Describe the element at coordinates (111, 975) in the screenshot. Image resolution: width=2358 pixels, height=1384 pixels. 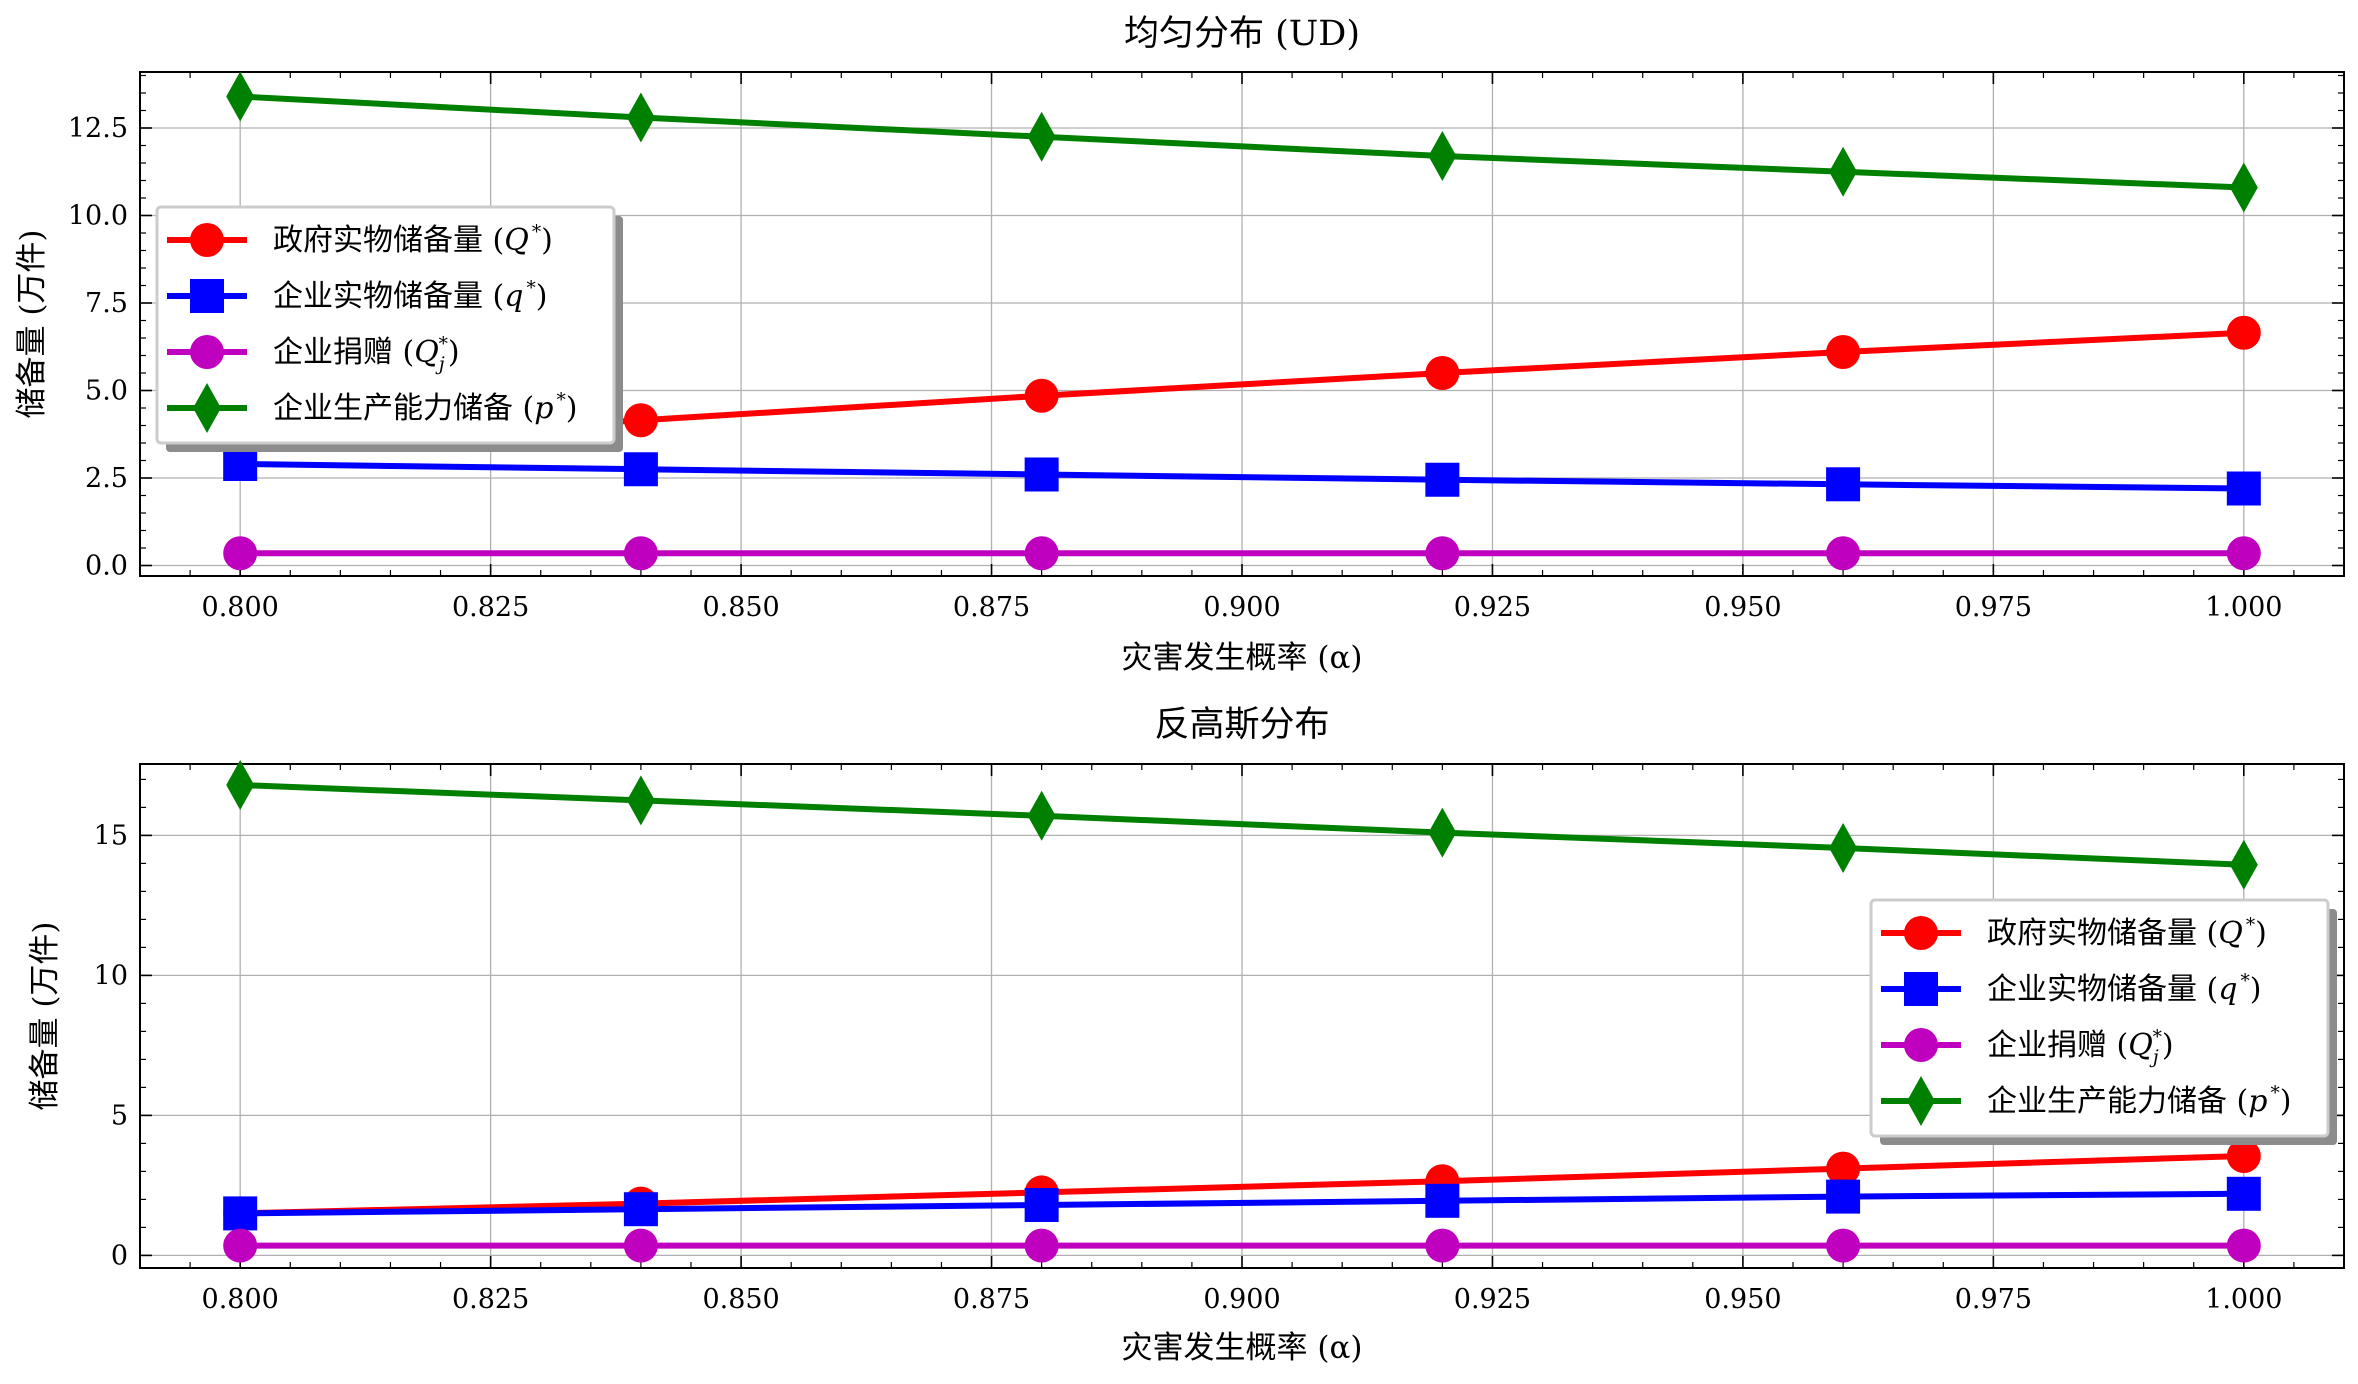
I see `y-tick-label: 10` at that location.